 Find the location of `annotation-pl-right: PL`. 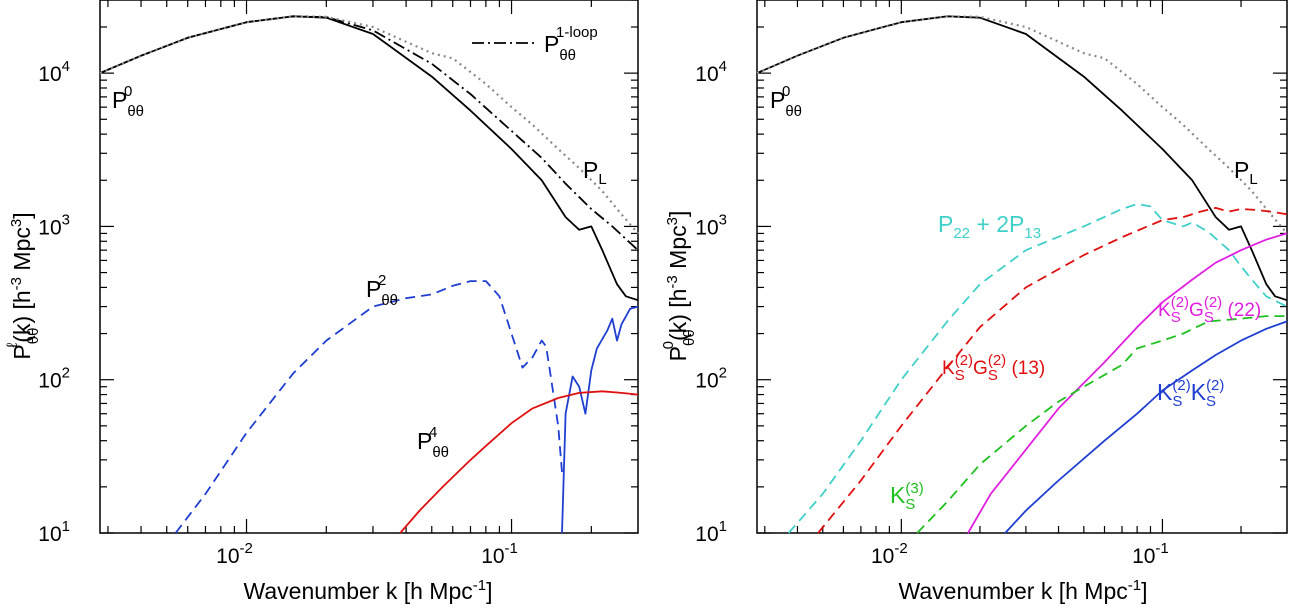

annotation-pl-right: PL is located at coordinates (1246, 172).